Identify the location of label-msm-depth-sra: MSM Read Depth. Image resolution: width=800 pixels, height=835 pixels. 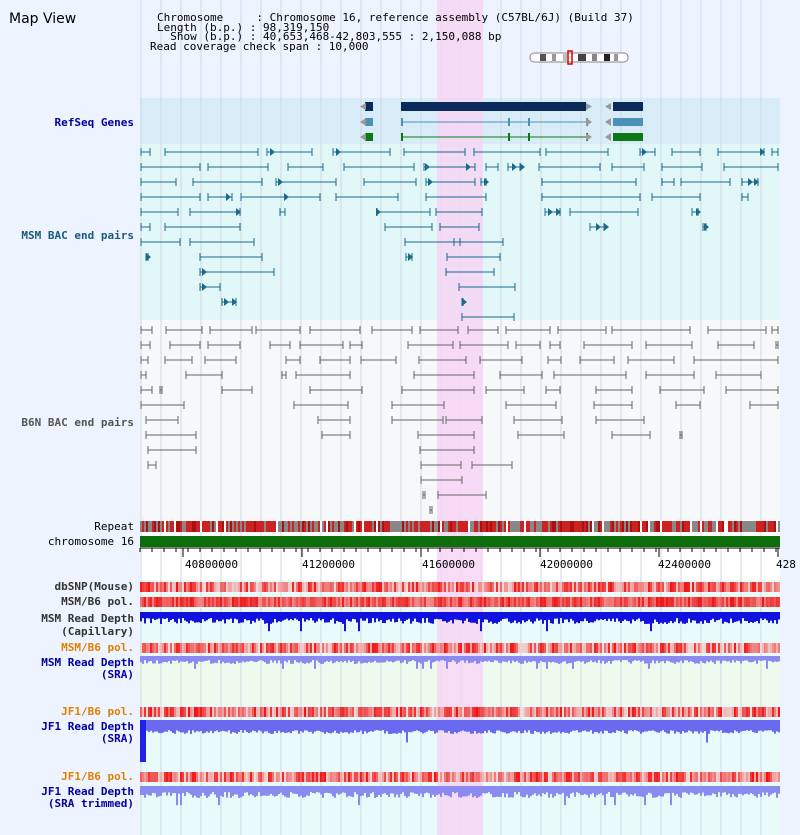
(87, 662).